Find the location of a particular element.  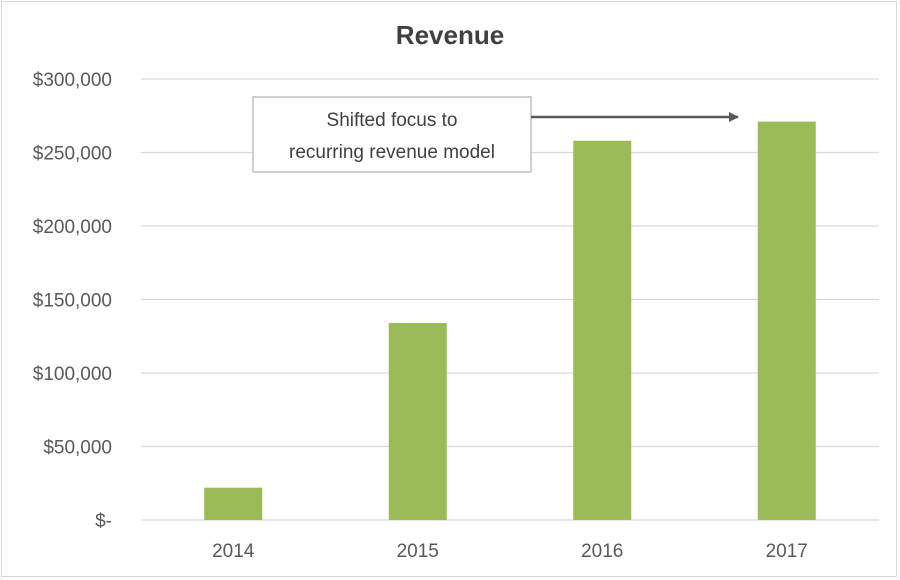

chart-title: Revenue is located at coordinates (450, 35).